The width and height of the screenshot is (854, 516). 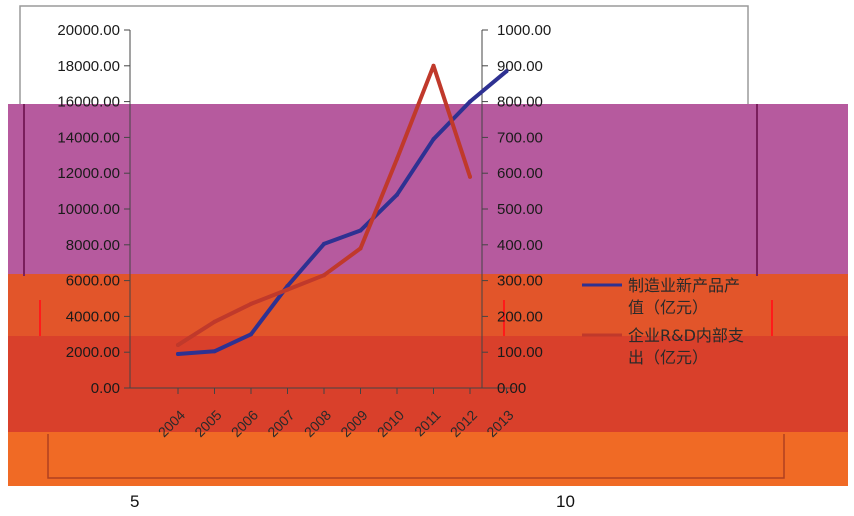 What do you see at coordinates (416, 456) in the screenshot?
I see `frame-bottom` at bounding box center [416, 456].